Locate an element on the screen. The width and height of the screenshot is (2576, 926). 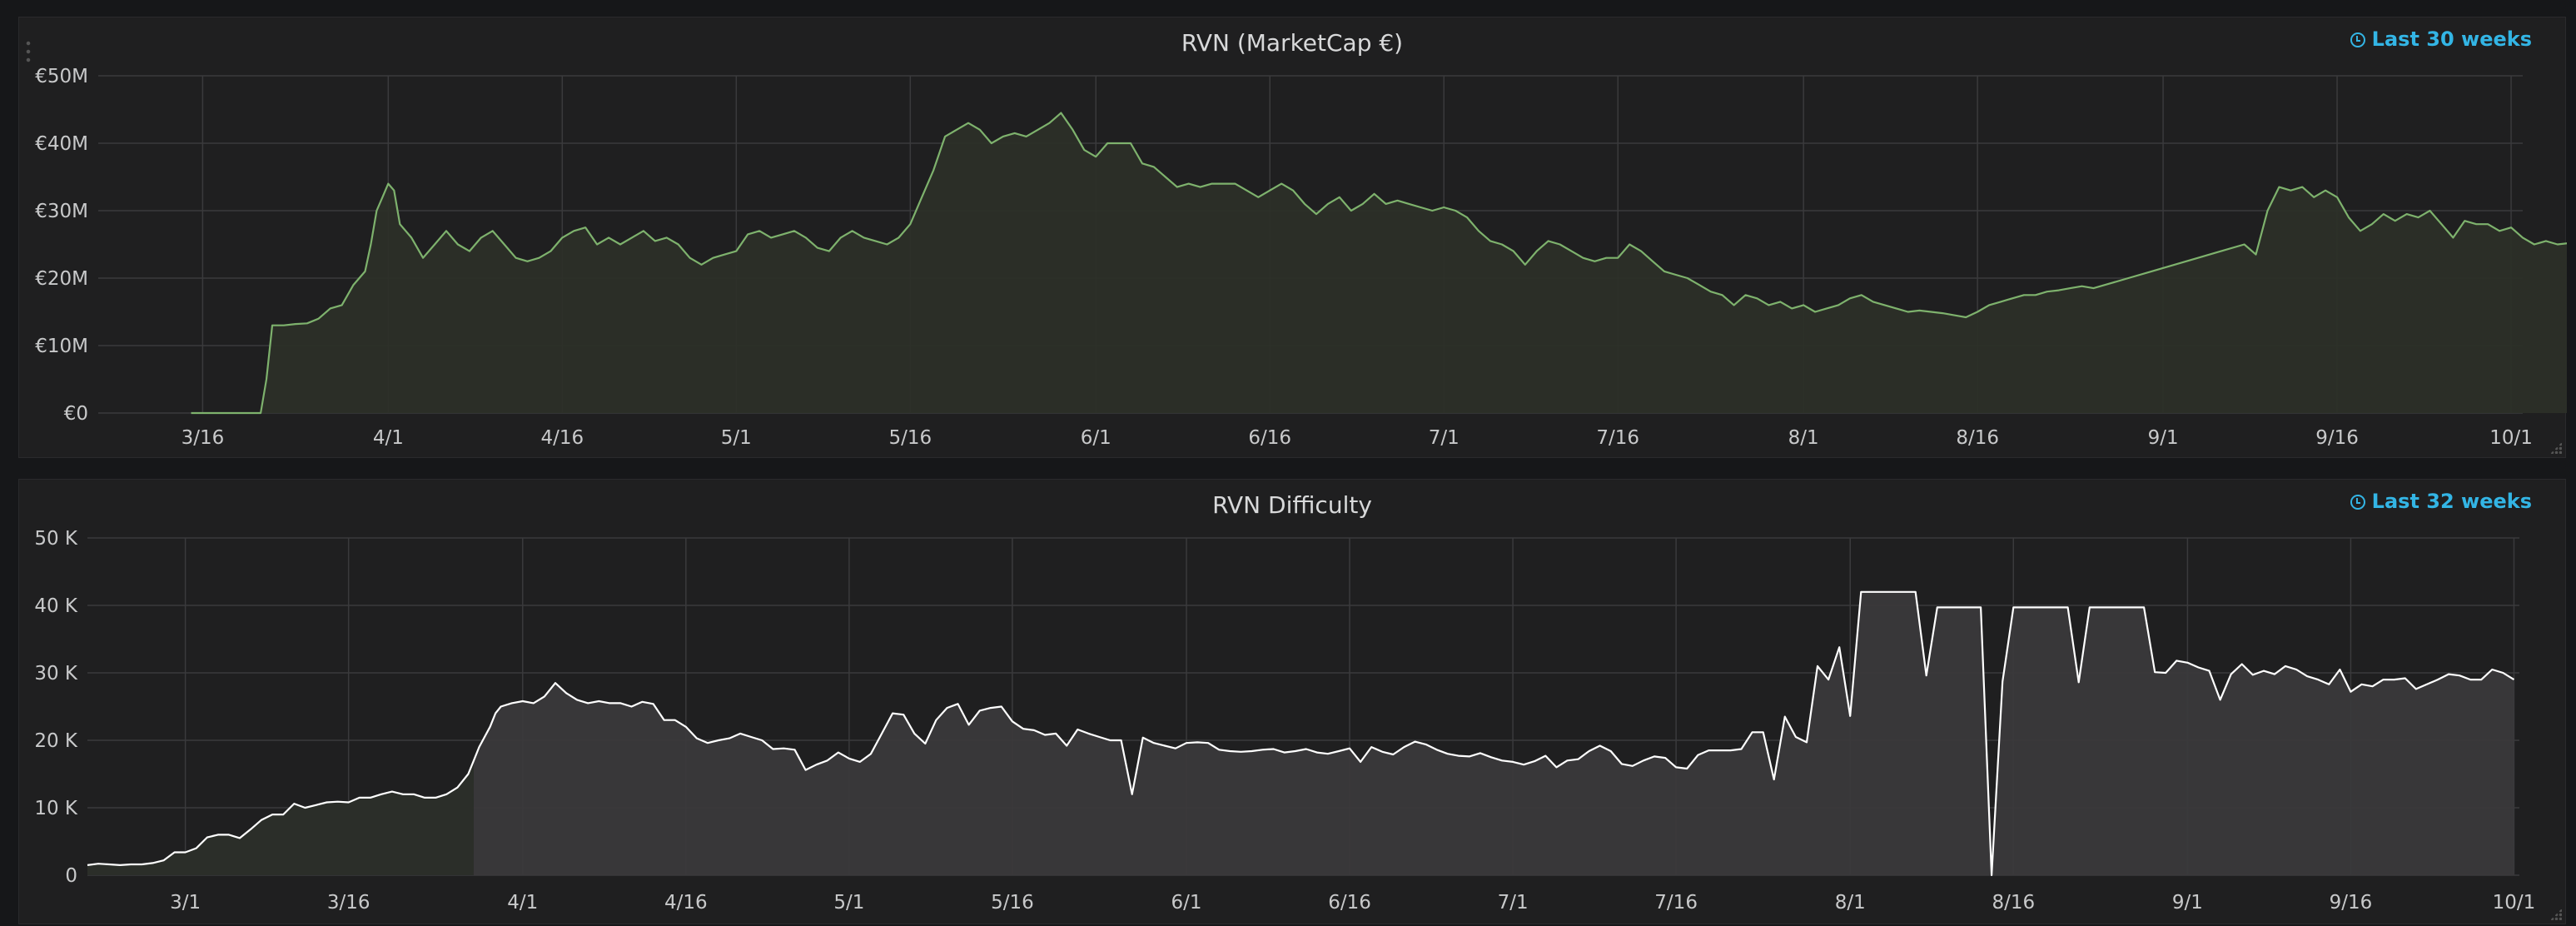
panel-title: RVN Difficulty is located at coordinates (1292, 505).